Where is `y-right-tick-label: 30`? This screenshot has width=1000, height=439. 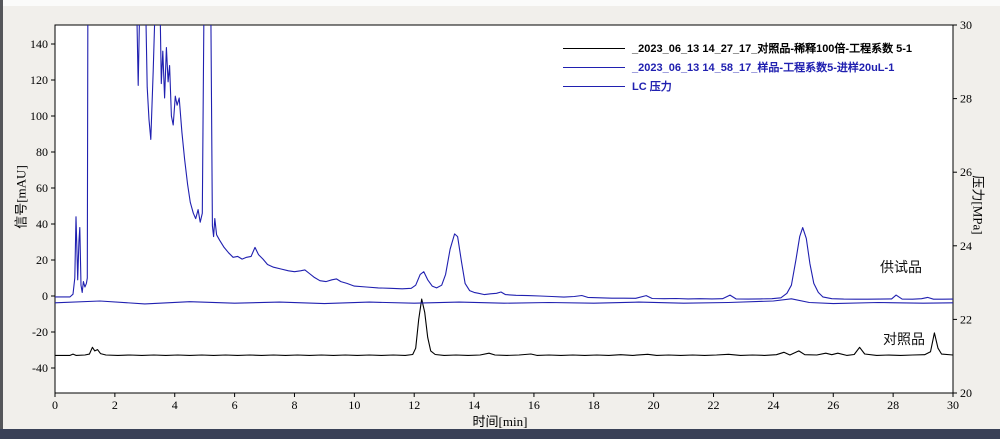
y-right-tick-label: 30 is located at coordinates (966, 25).